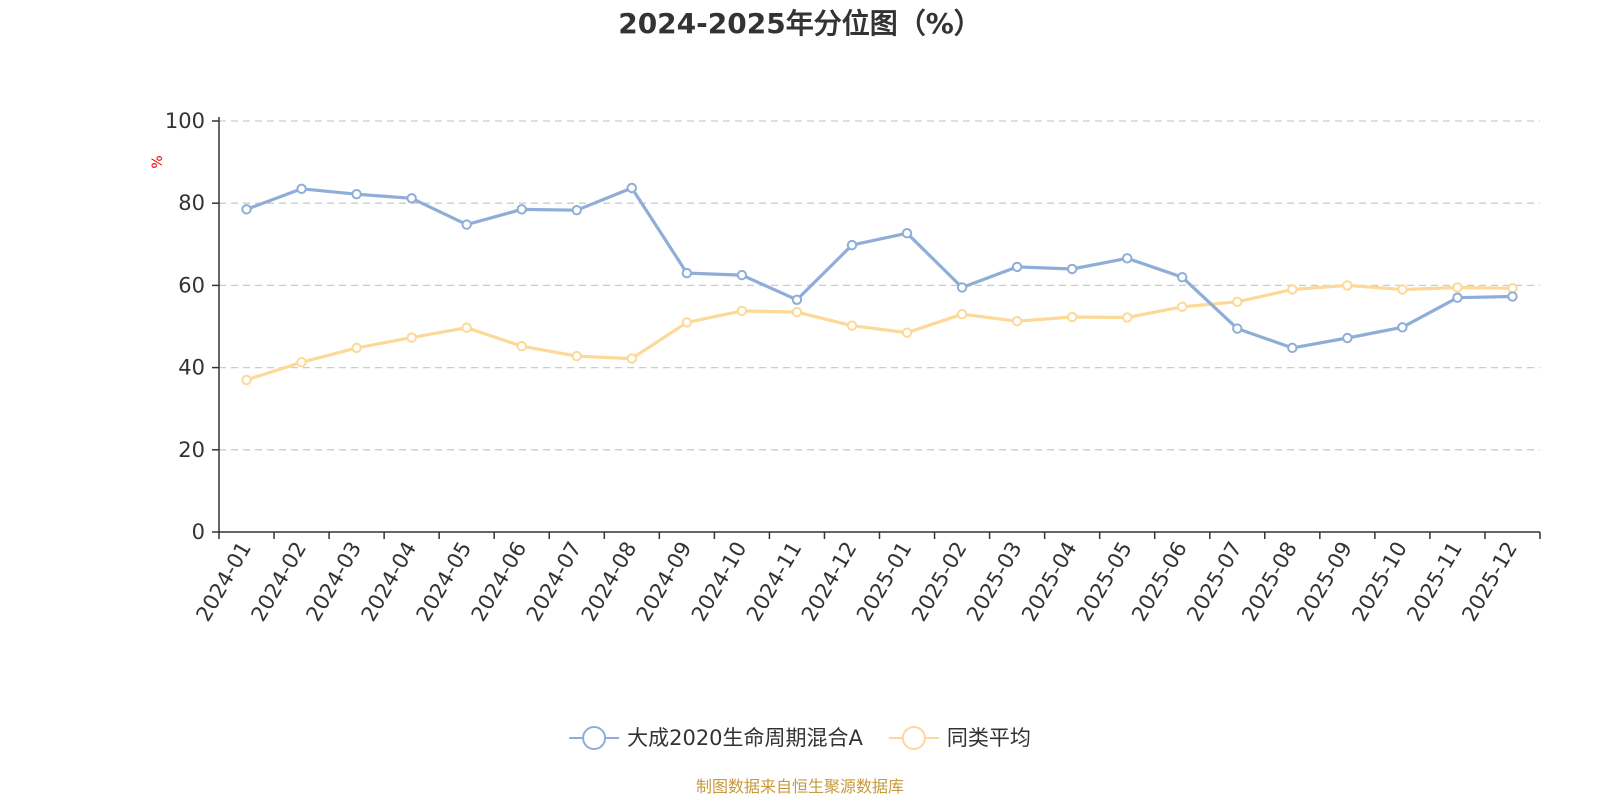 This screenshot has height=800, width=1600. What do you see at coordinates (185, 121) in the screenshot?
I see `y-tick-label: 100` at bounding box center [185, 121].